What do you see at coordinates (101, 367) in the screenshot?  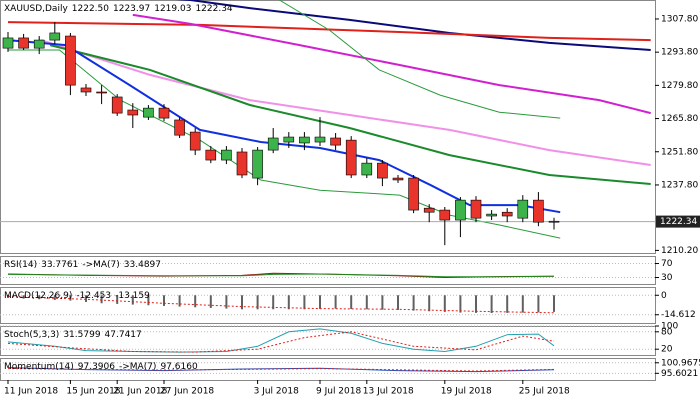 I see `panel-header: Momentum(14) 97.3906 ->MA(7) 97.6160` at bounding box center [101, 367].